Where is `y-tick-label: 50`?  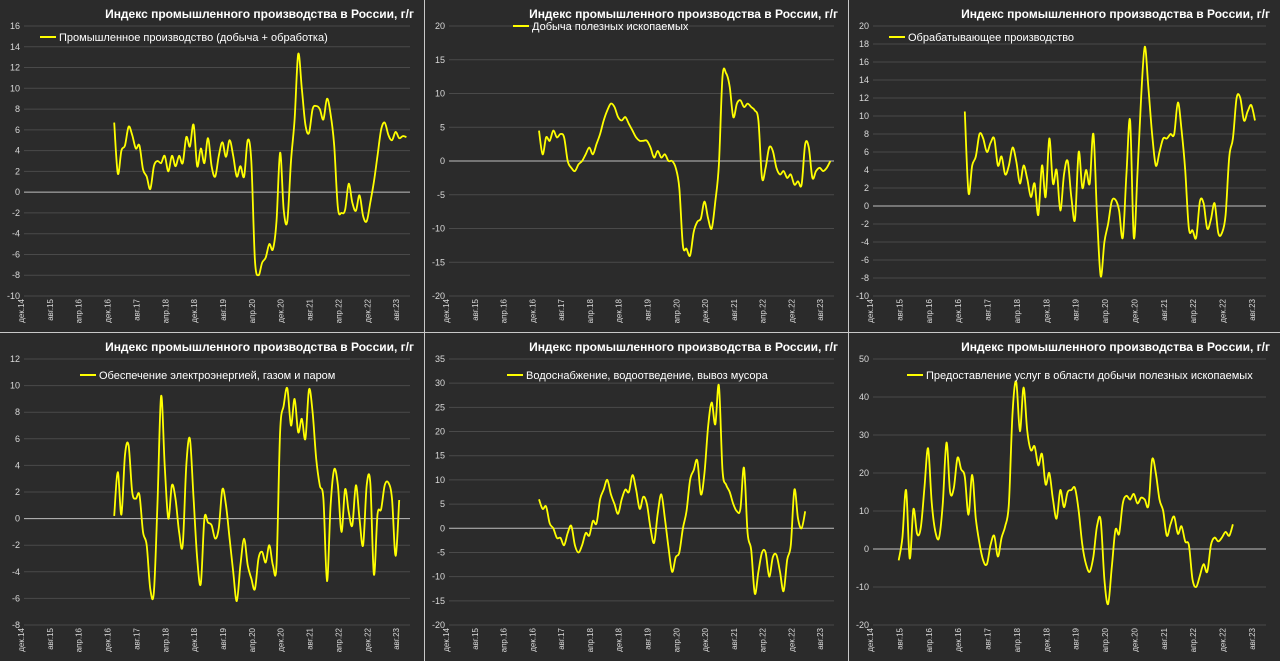 y-tick-label: 50 is located at coordinates (864, 359).